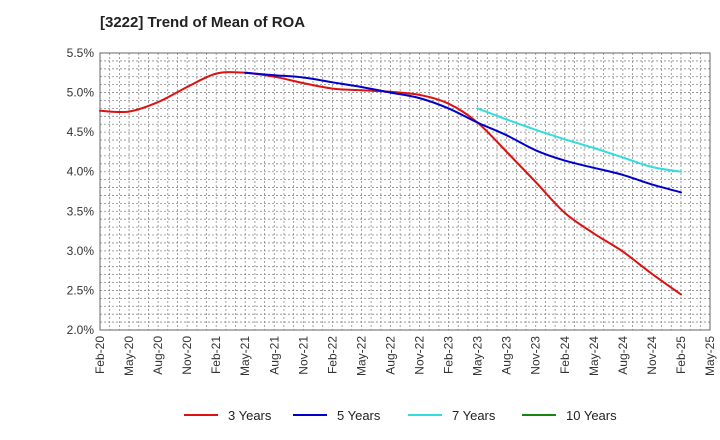  What do you see at coordinates (594, 356) in the screenshot?
I see `x-tick-label: May-24` at bounding box center [594, 356].